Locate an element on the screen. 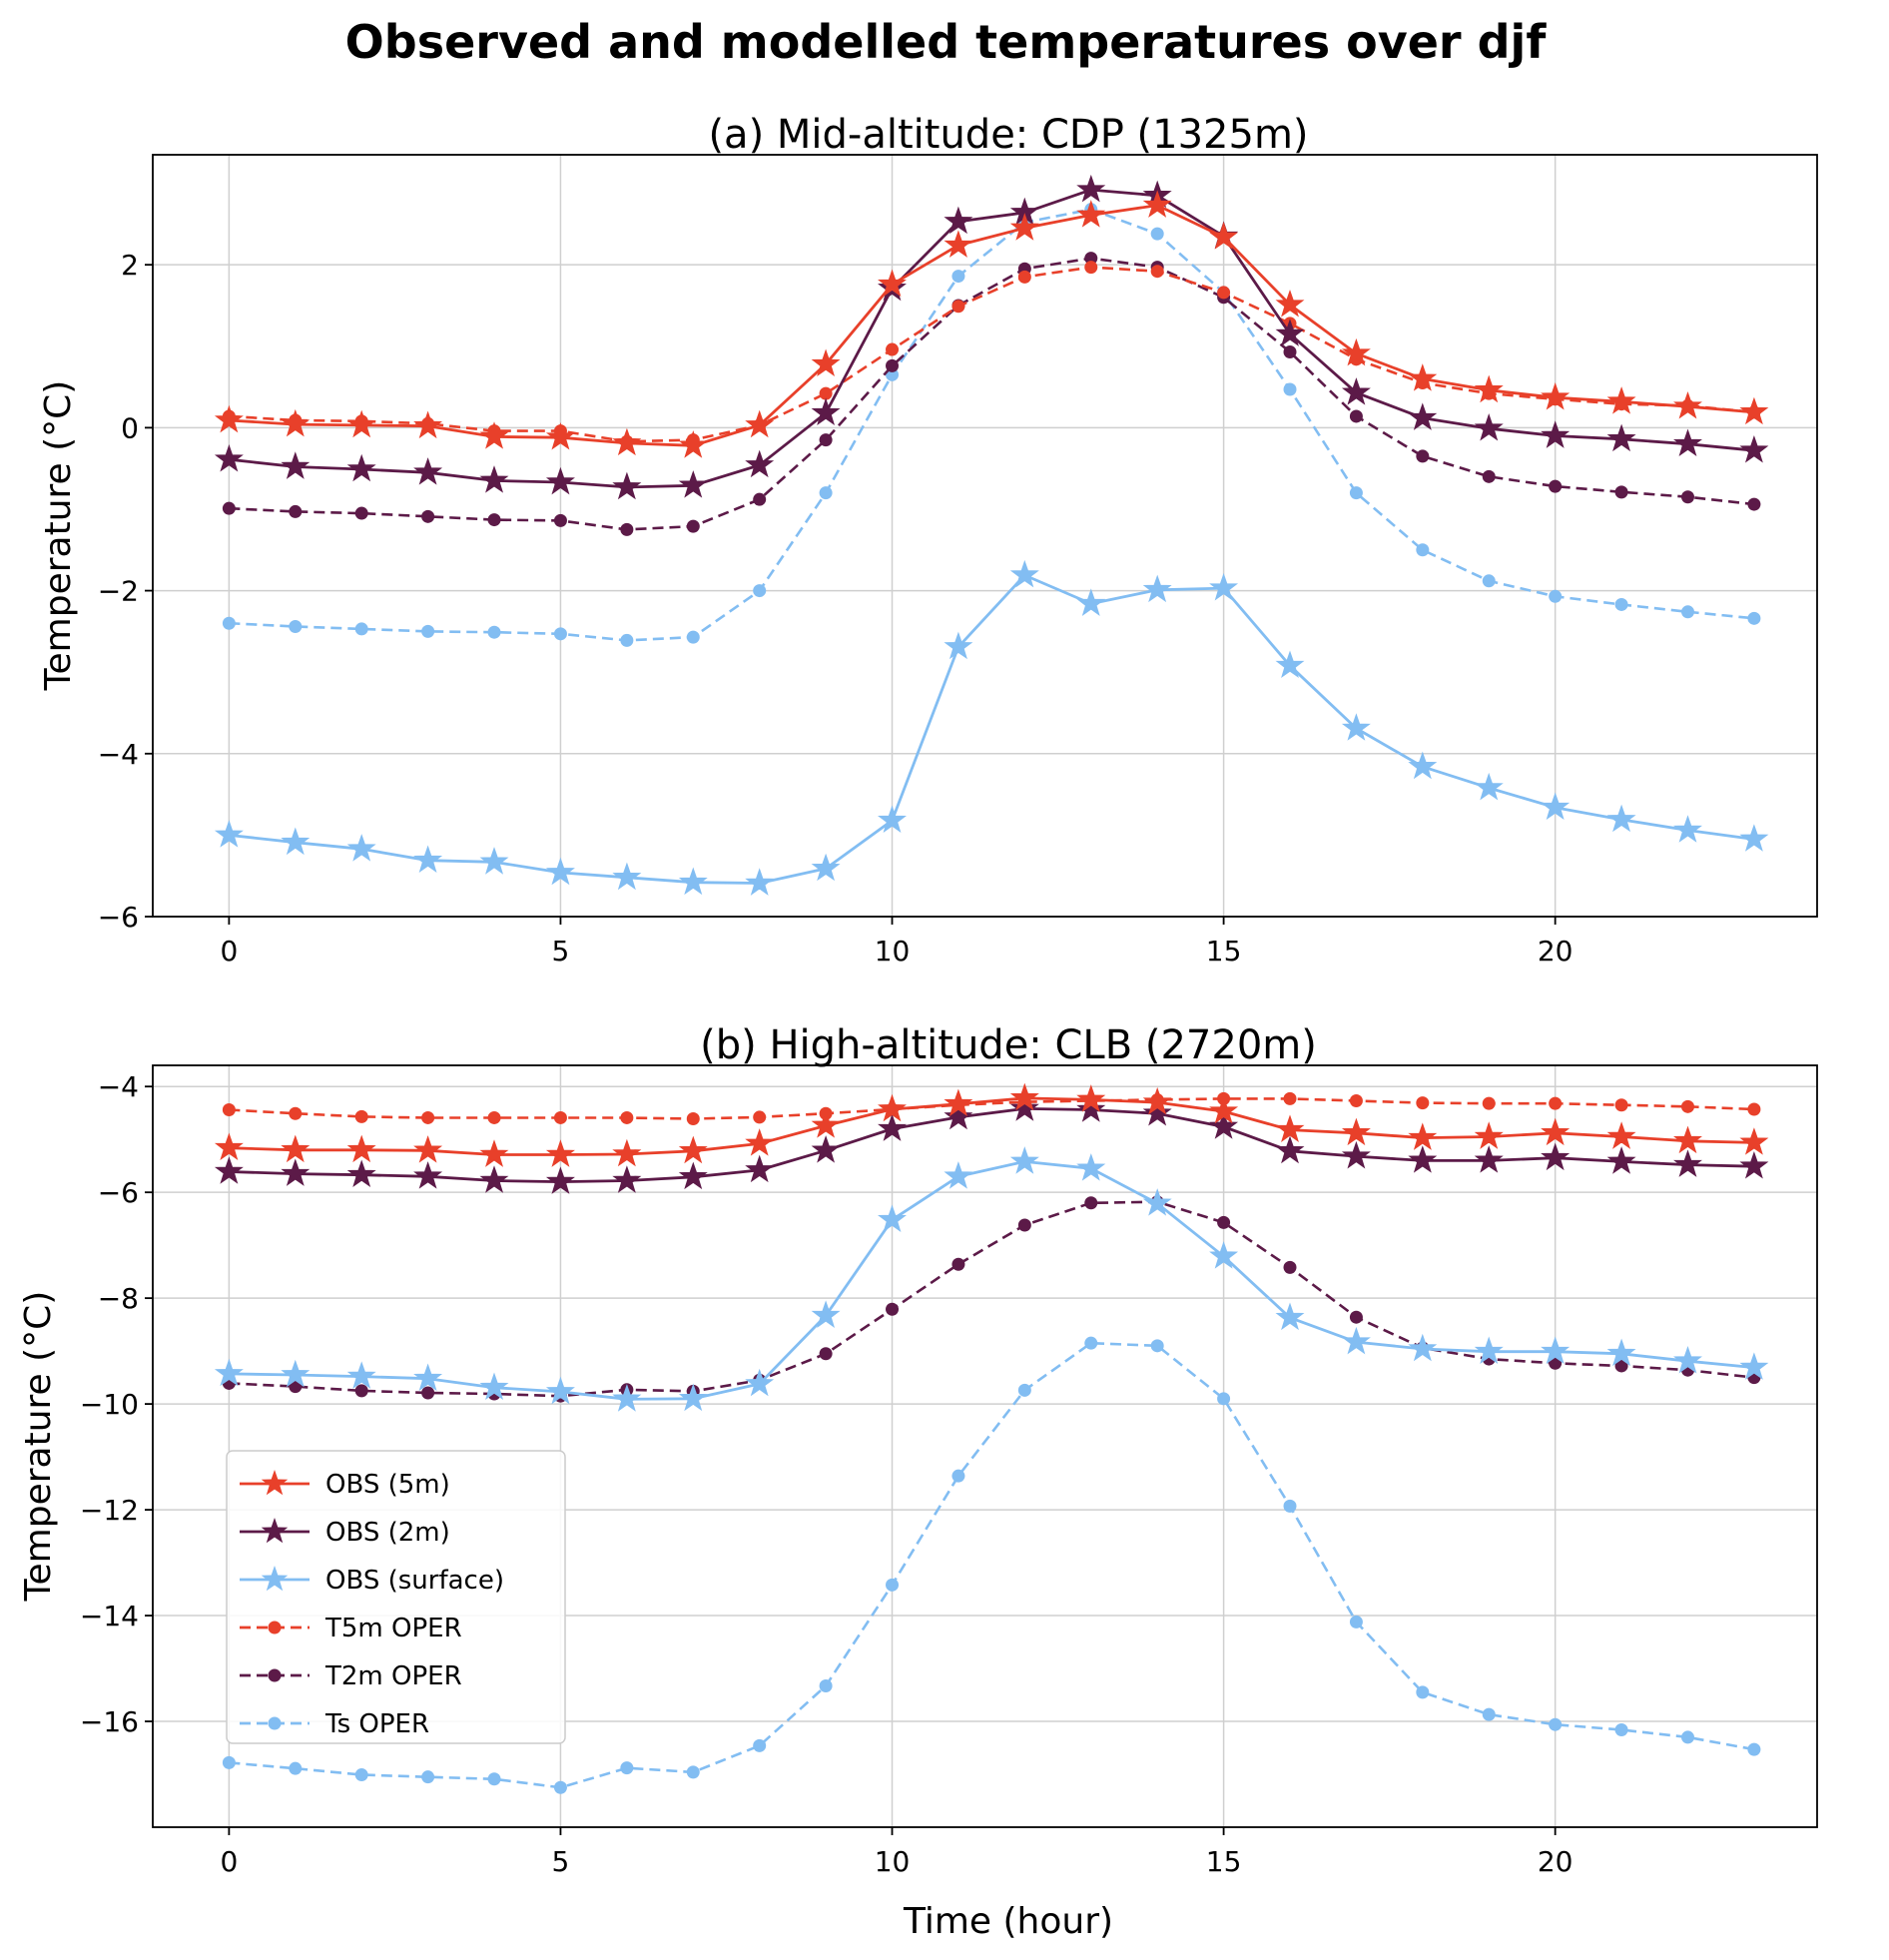 Image resolution: width=1889 pixels, height=1960 pixels. panel-b-obssurf-line is located at coordinates (992, 1280).